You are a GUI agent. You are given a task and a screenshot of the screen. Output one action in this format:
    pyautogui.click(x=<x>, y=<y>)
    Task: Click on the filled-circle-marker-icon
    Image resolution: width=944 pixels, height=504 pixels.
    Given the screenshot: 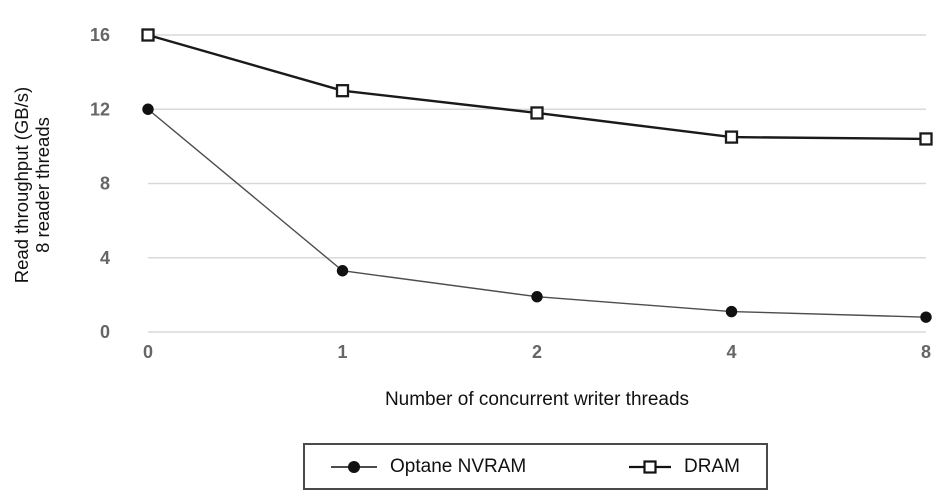 What is the action you would take?
    pyautogui.click(x=354, y=466)
    